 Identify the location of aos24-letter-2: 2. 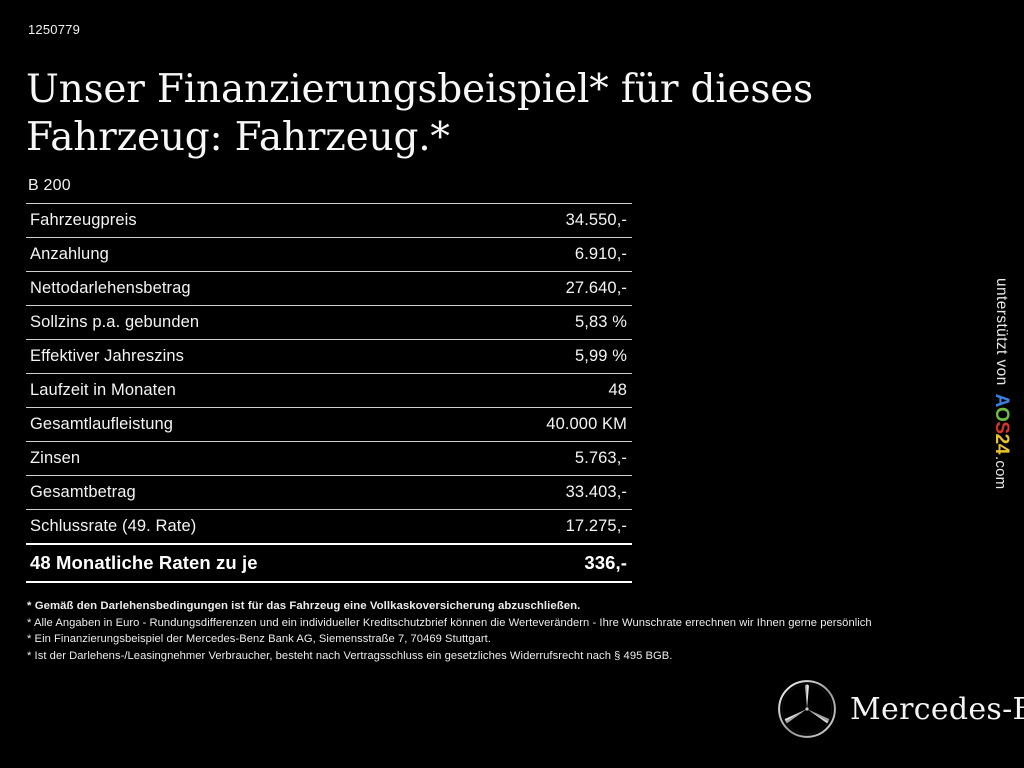
(1001, 438).